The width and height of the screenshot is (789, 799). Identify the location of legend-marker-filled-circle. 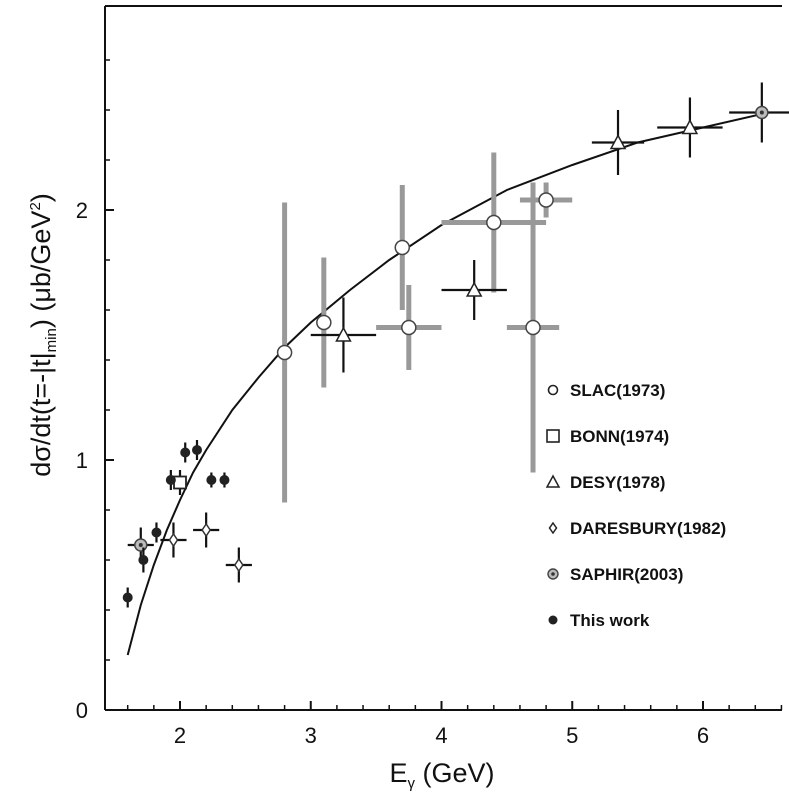
(553, 620).